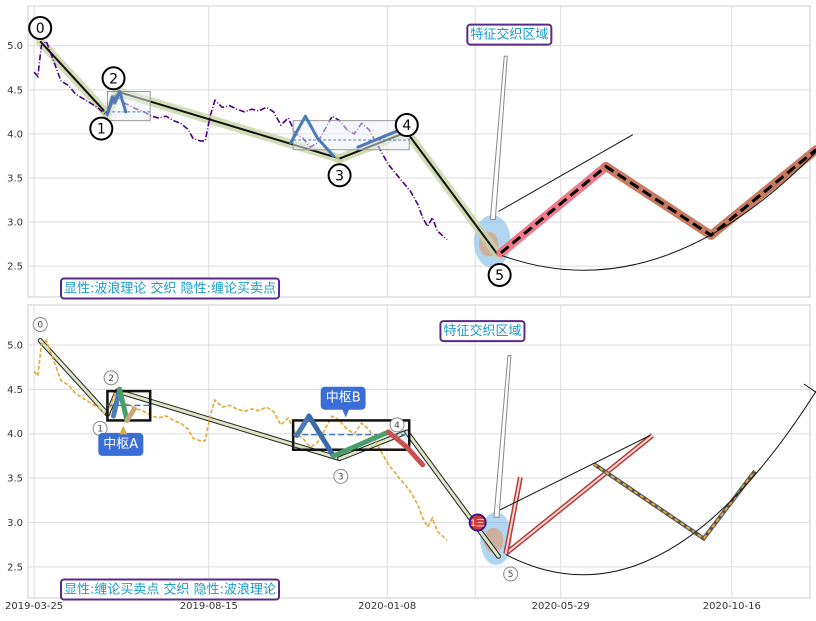 This screenshot has width=816, height=621. I want to click on top-wave-node-label: 1, so click(101, 130).